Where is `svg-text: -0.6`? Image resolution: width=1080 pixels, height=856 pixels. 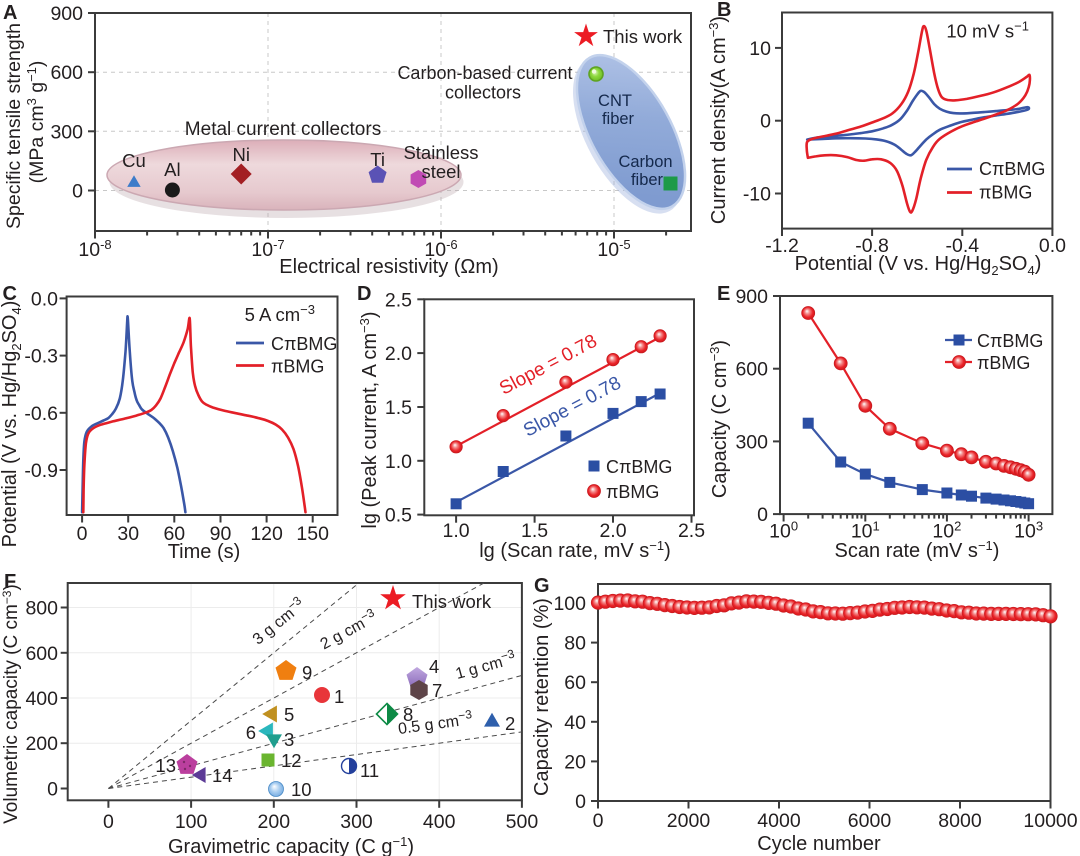
svg-text: -0.6 is located at coordinates (41, 414).